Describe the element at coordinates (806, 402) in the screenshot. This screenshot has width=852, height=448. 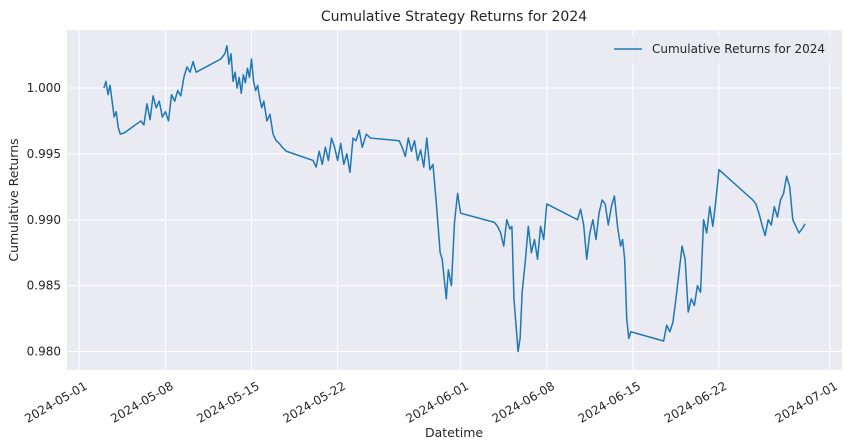
I see `x-tick-label: 2024-07-01` at that location.